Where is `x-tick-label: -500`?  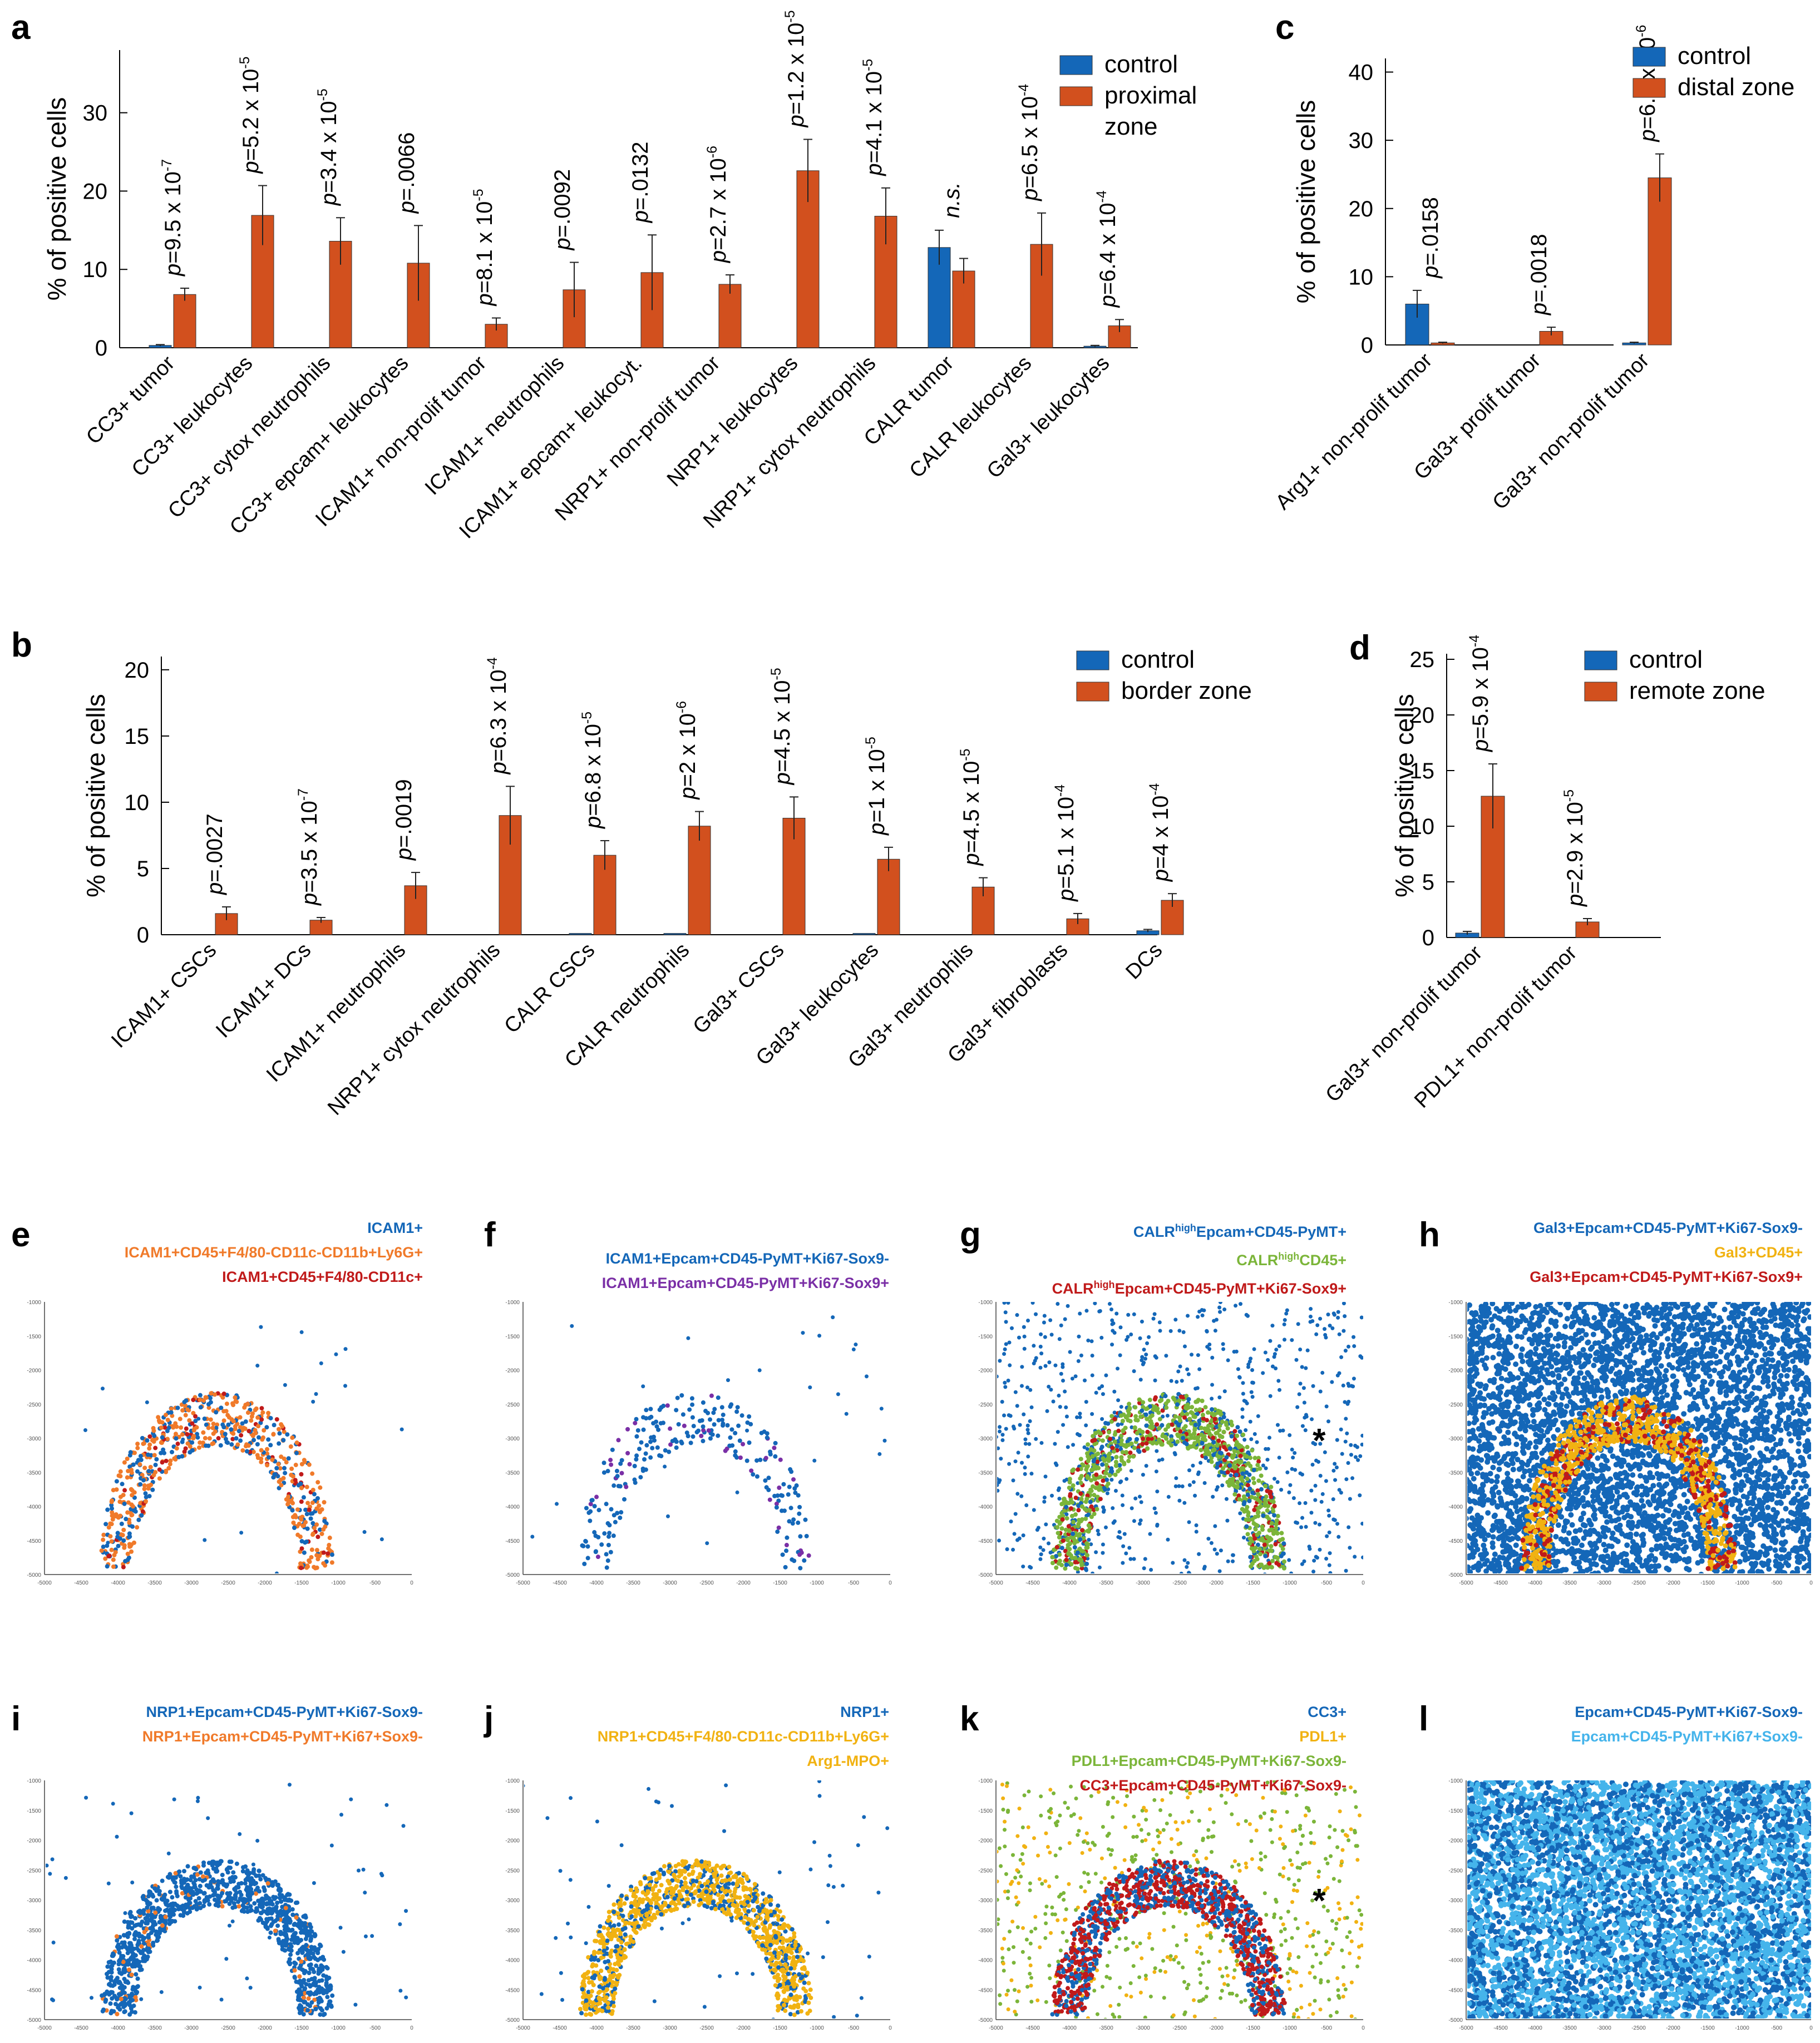
x-tick-label: -500 is located at coordinates (853, 1583).